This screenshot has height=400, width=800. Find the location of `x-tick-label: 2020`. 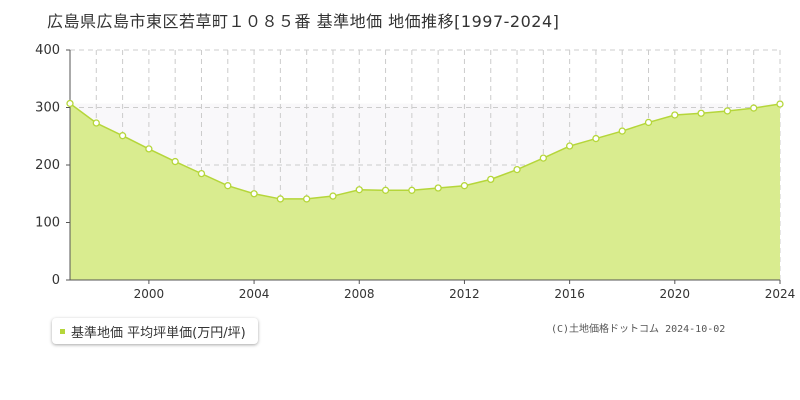

x-tick-label: 2020 is located at coordinates (675, 294).